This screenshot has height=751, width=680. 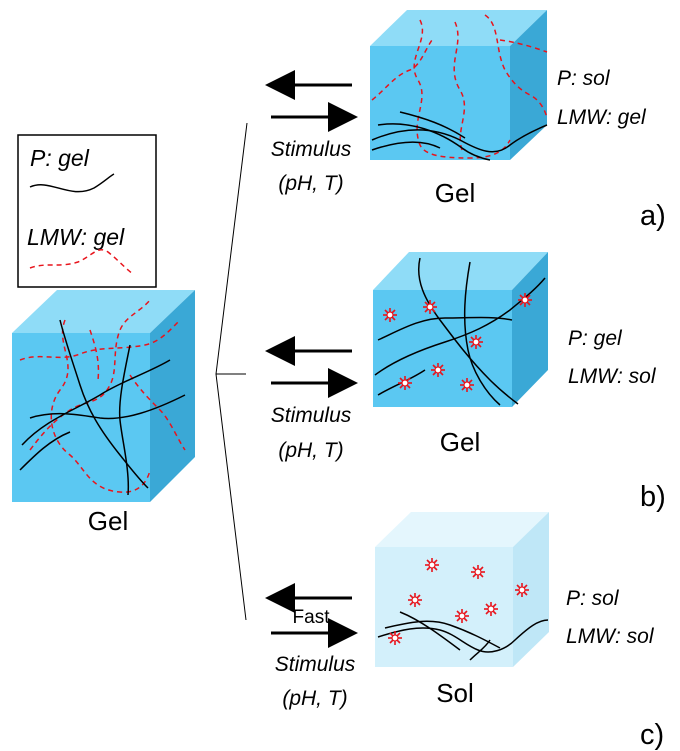 I want to click on initial-gel-cube: Gel, so click(x=103, y=413).